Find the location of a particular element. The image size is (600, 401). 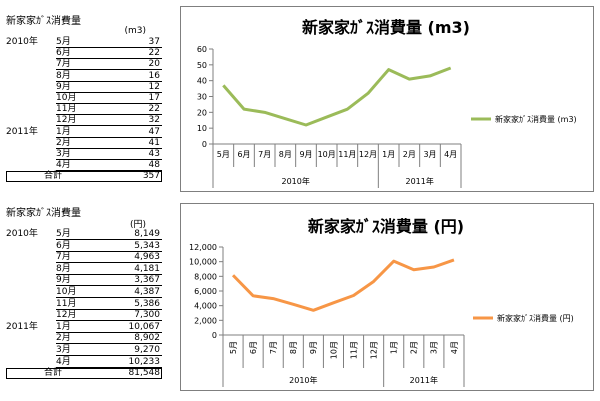

total-value: 357 is located at coordinates (151, 176).